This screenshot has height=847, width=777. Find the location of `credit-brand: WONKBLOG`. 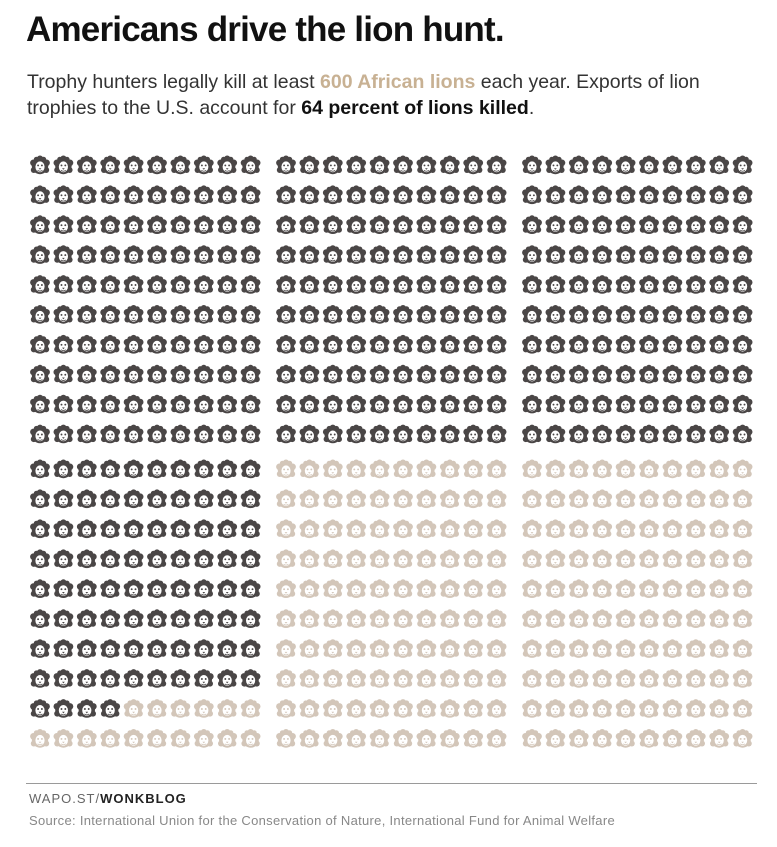

credit-brand: WONKBLOG is located at coordinates (143, 798).